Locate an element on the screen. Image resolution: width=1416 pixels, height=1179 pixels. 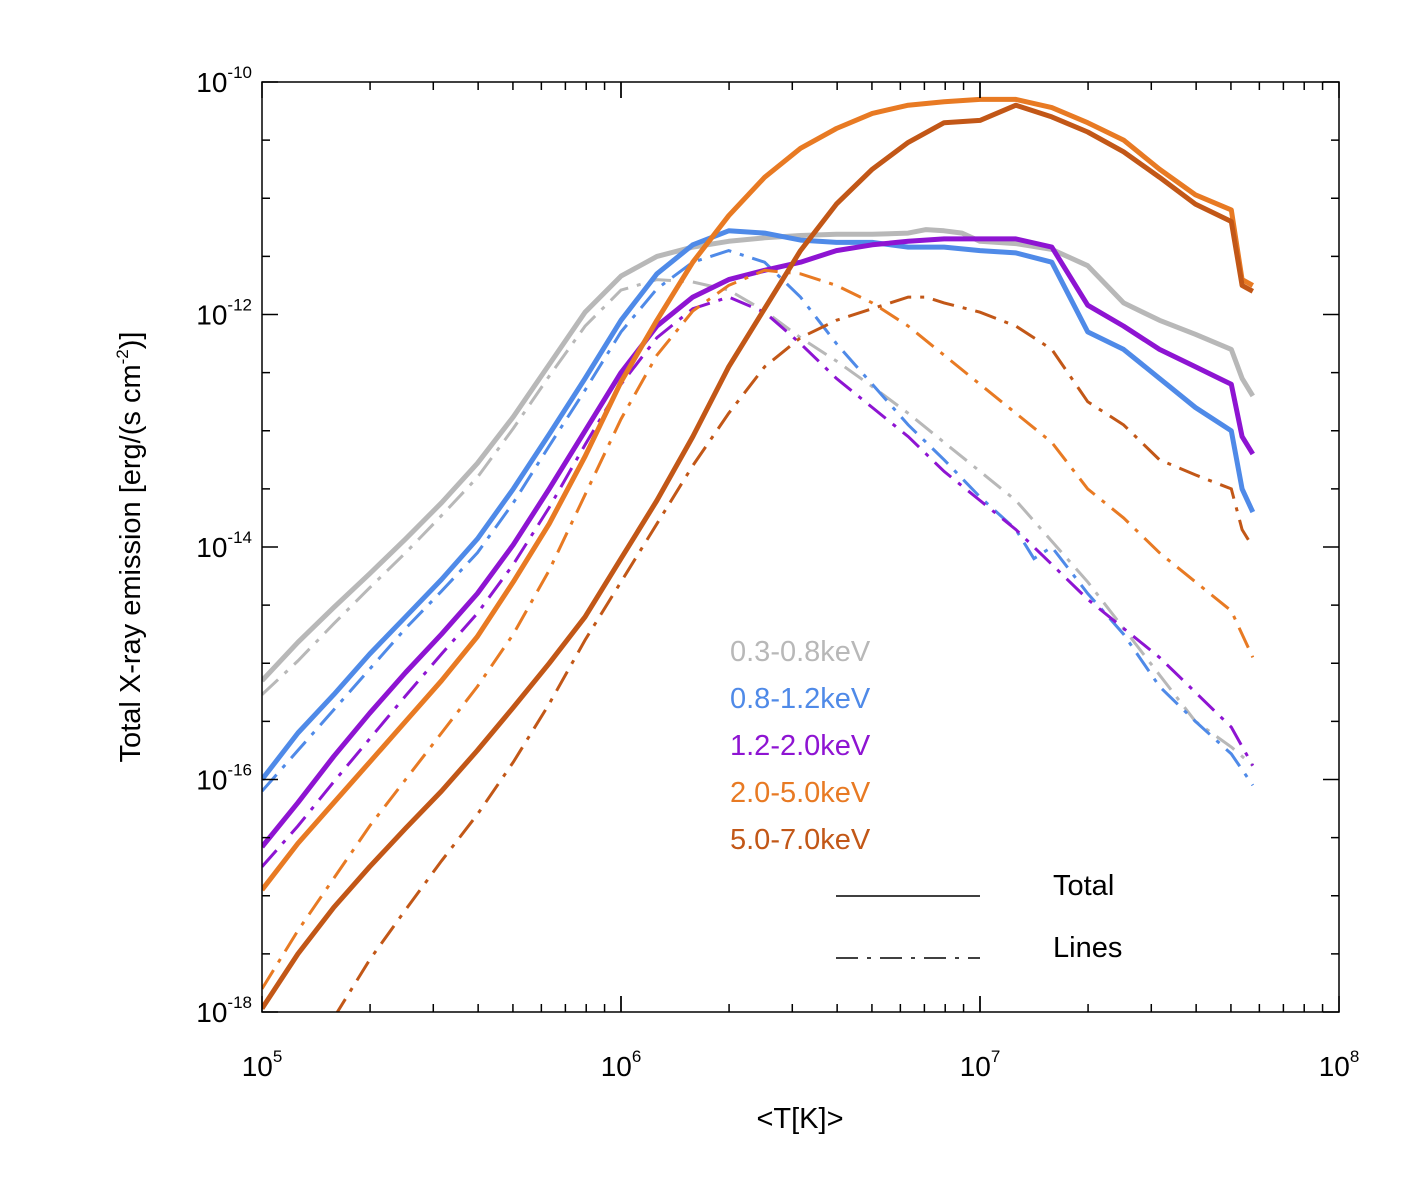
y-tick-label: 10-12 is located at coordinates (224, 313).